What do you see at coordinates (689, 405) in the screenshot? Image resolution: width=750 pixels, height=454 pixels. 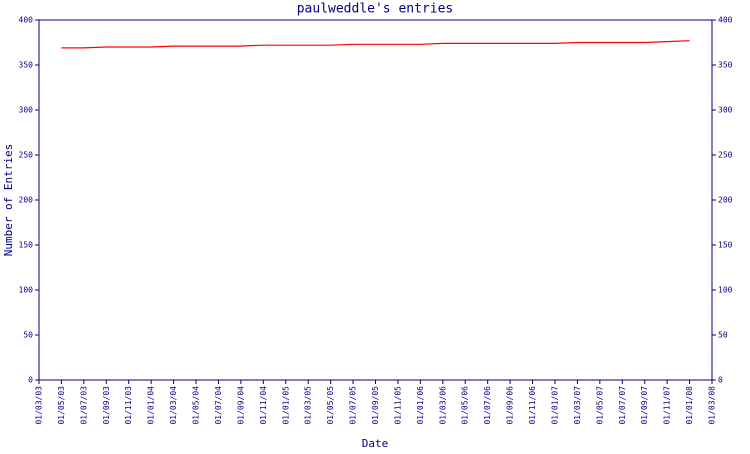 I see `x-tick-label: 01/01/08` at bounding box center [689, 405].